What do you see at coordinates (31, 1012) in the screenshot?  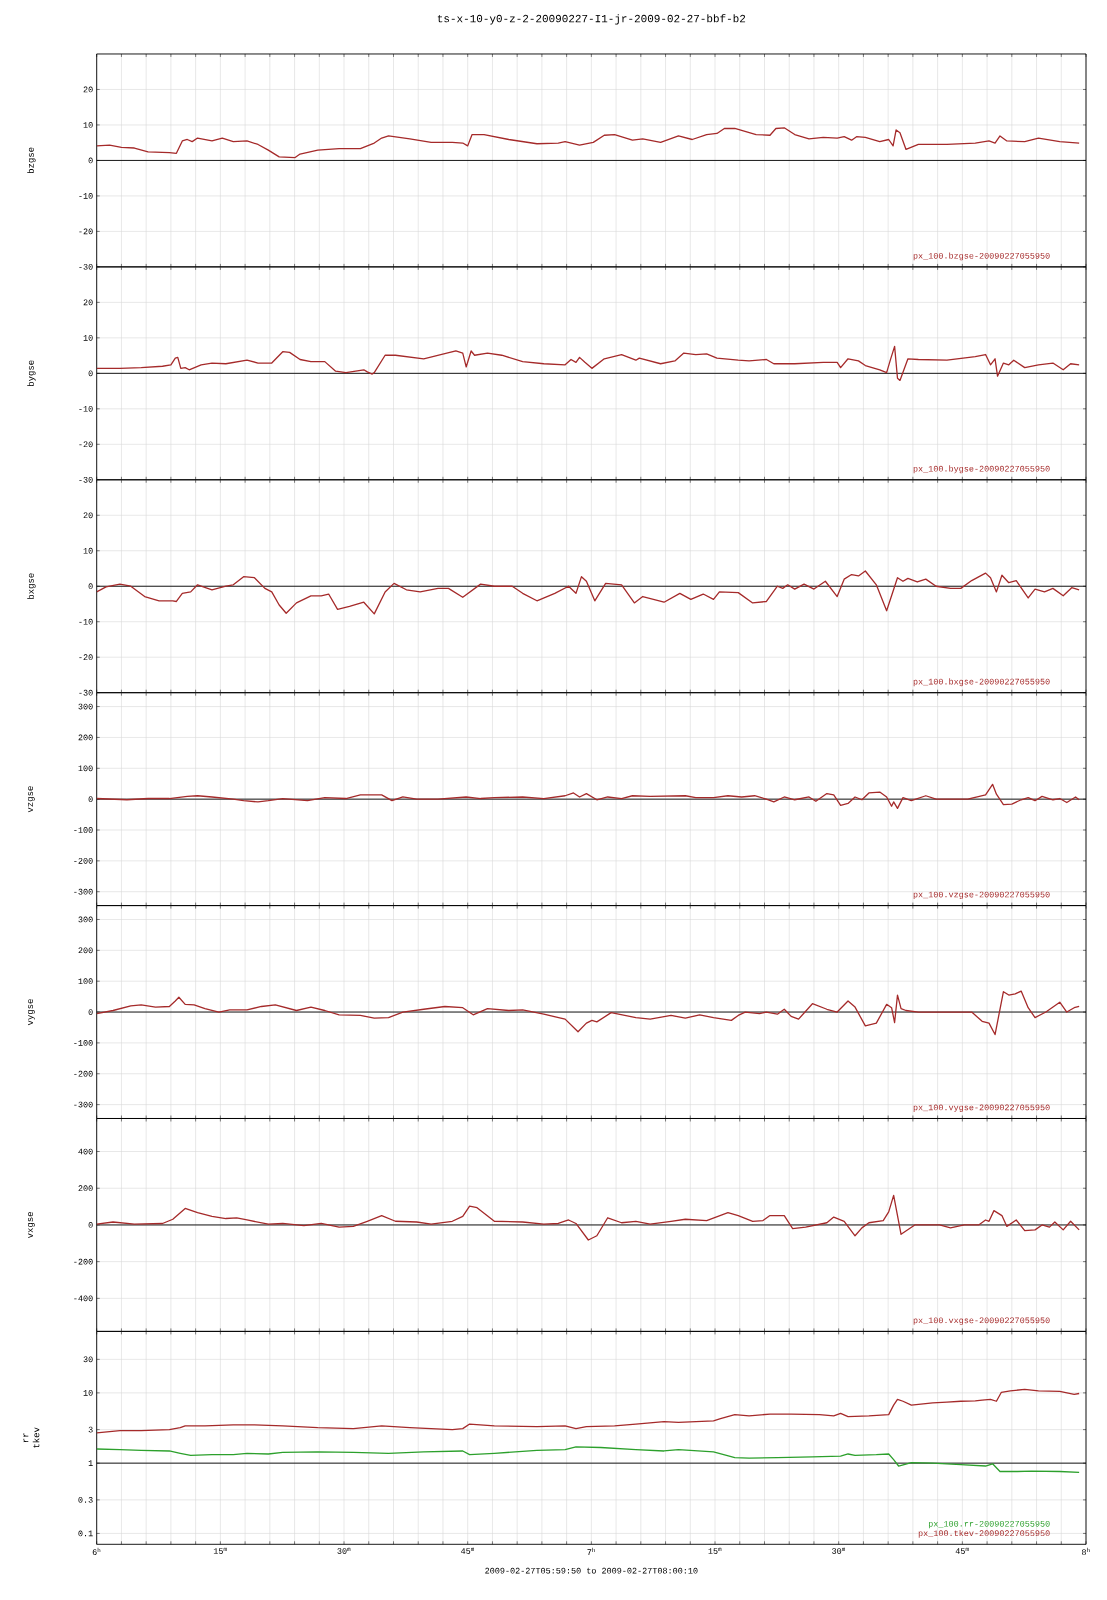 I see `y-axis-title: vygse` at bounding box center [31, 1012].